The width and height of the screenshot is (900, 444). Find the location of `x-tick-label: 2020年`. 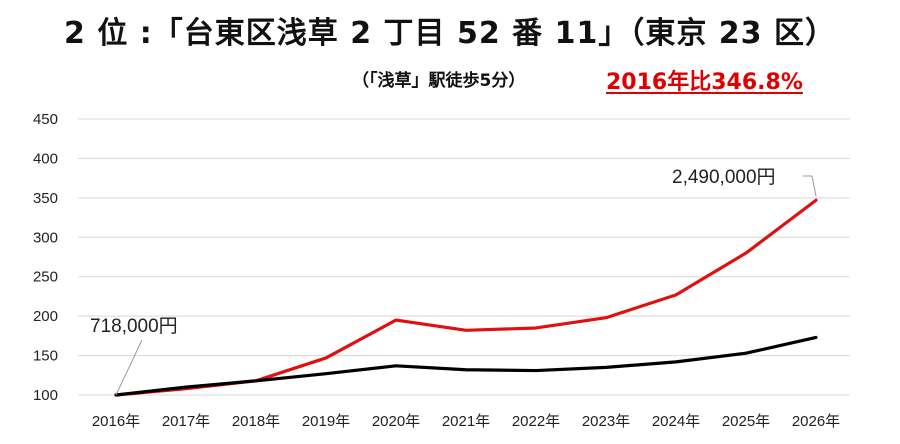

x-tick-label: 2020年 is located at coordinates (396, 421).